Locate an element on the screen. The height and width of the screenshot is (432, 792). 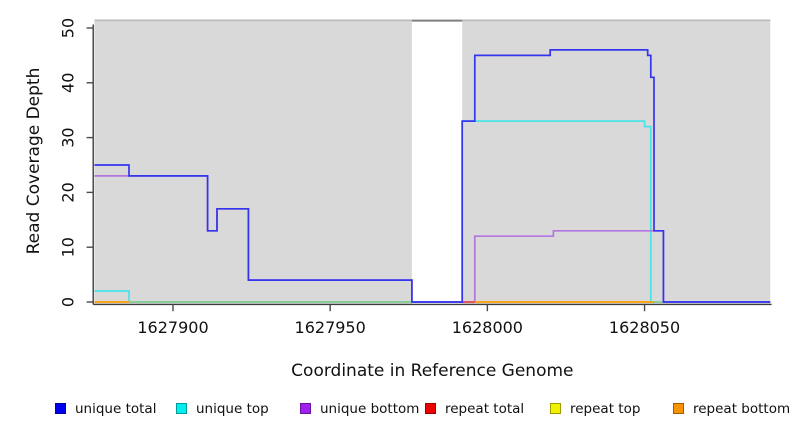
x-tick-label: 1627950 is located at coordinates (330, 327).